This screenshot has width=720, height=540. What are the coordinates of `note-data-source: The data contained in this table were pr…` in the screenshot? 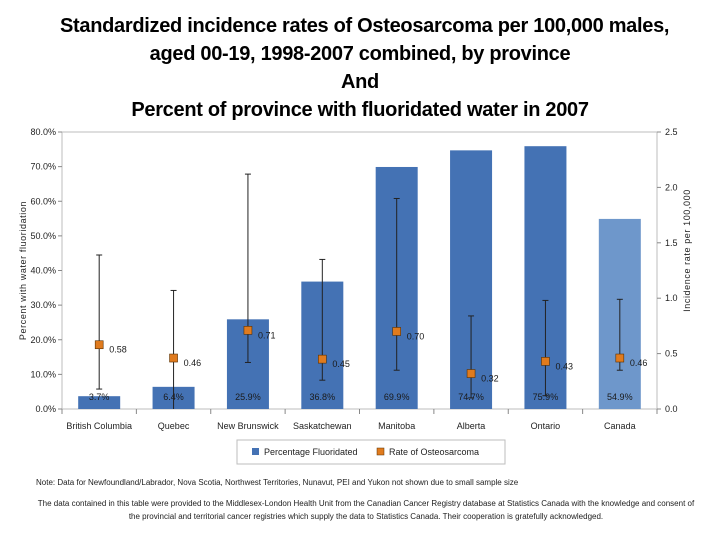 It's located at (366, 510).